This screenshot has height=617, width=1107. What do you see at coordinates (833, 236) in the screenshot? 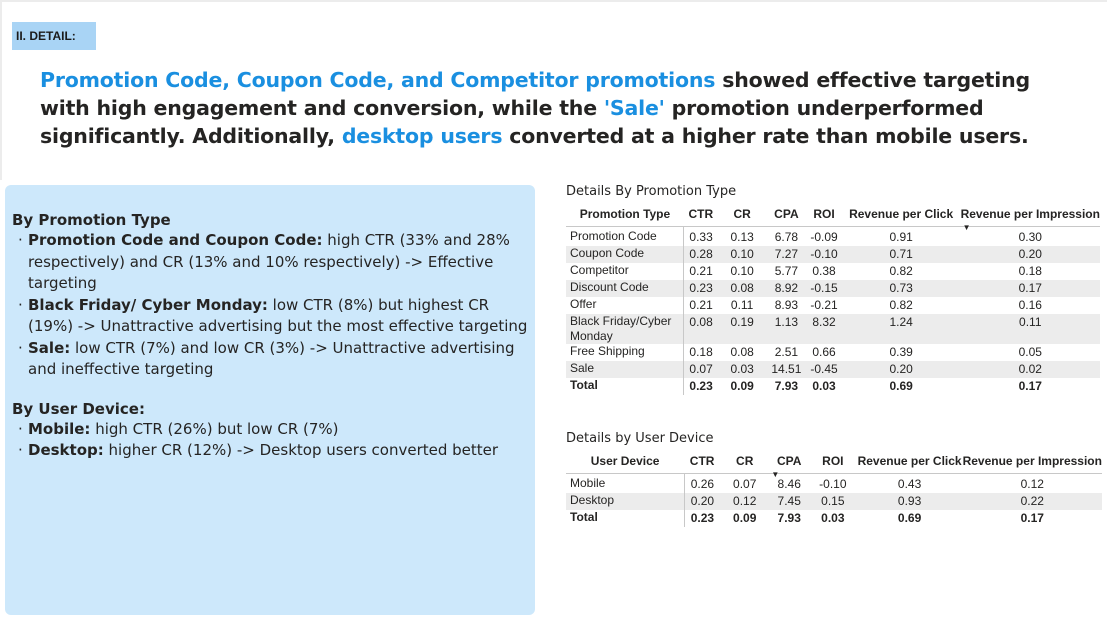
I see `table-row: Promotion Code 0.33 0.13 6.78 -0.09 0.91 0.30` at bounding box center [833, 236].